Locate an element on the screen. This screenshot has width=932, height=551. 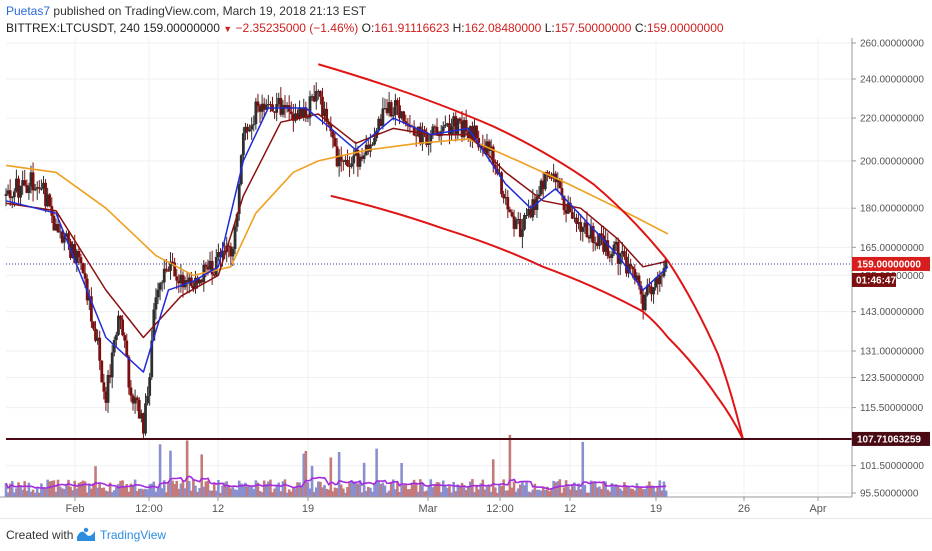
time-axis: Feb 12:00 12 19 Mar 12:00 12 19 26 Apr is located at coordinates (426, 505).